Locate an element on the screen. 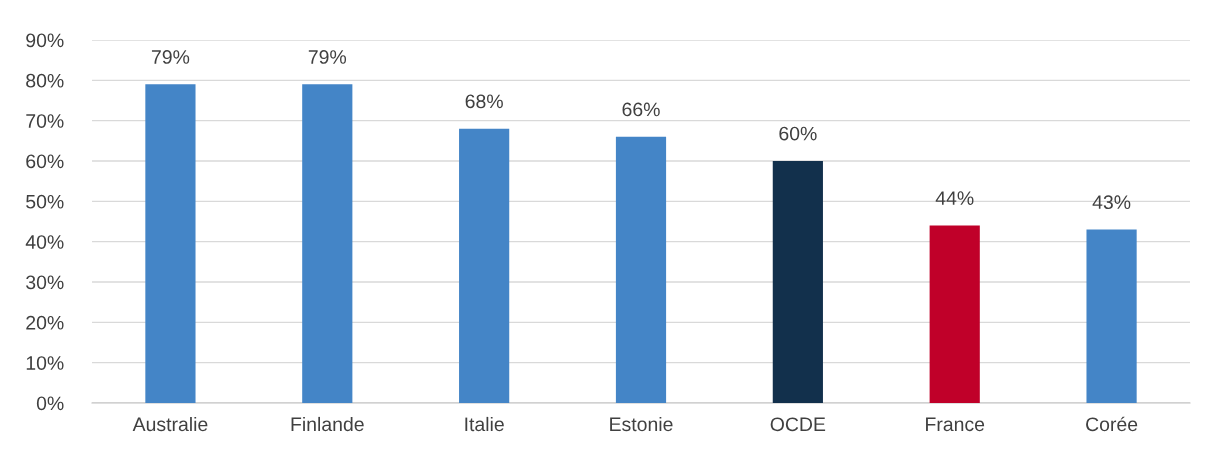 Image resolution: width=1206 pixels, height=455 pixels. y-tick-label: 30% is located at coordinates (45, 282).